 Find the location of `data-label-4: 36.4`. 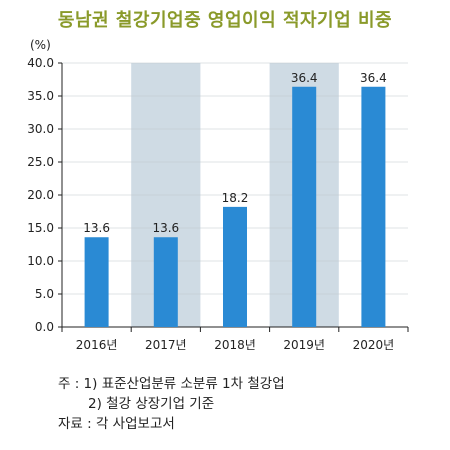

data-label-4: 36.4 is located at coordinates (373, 78).